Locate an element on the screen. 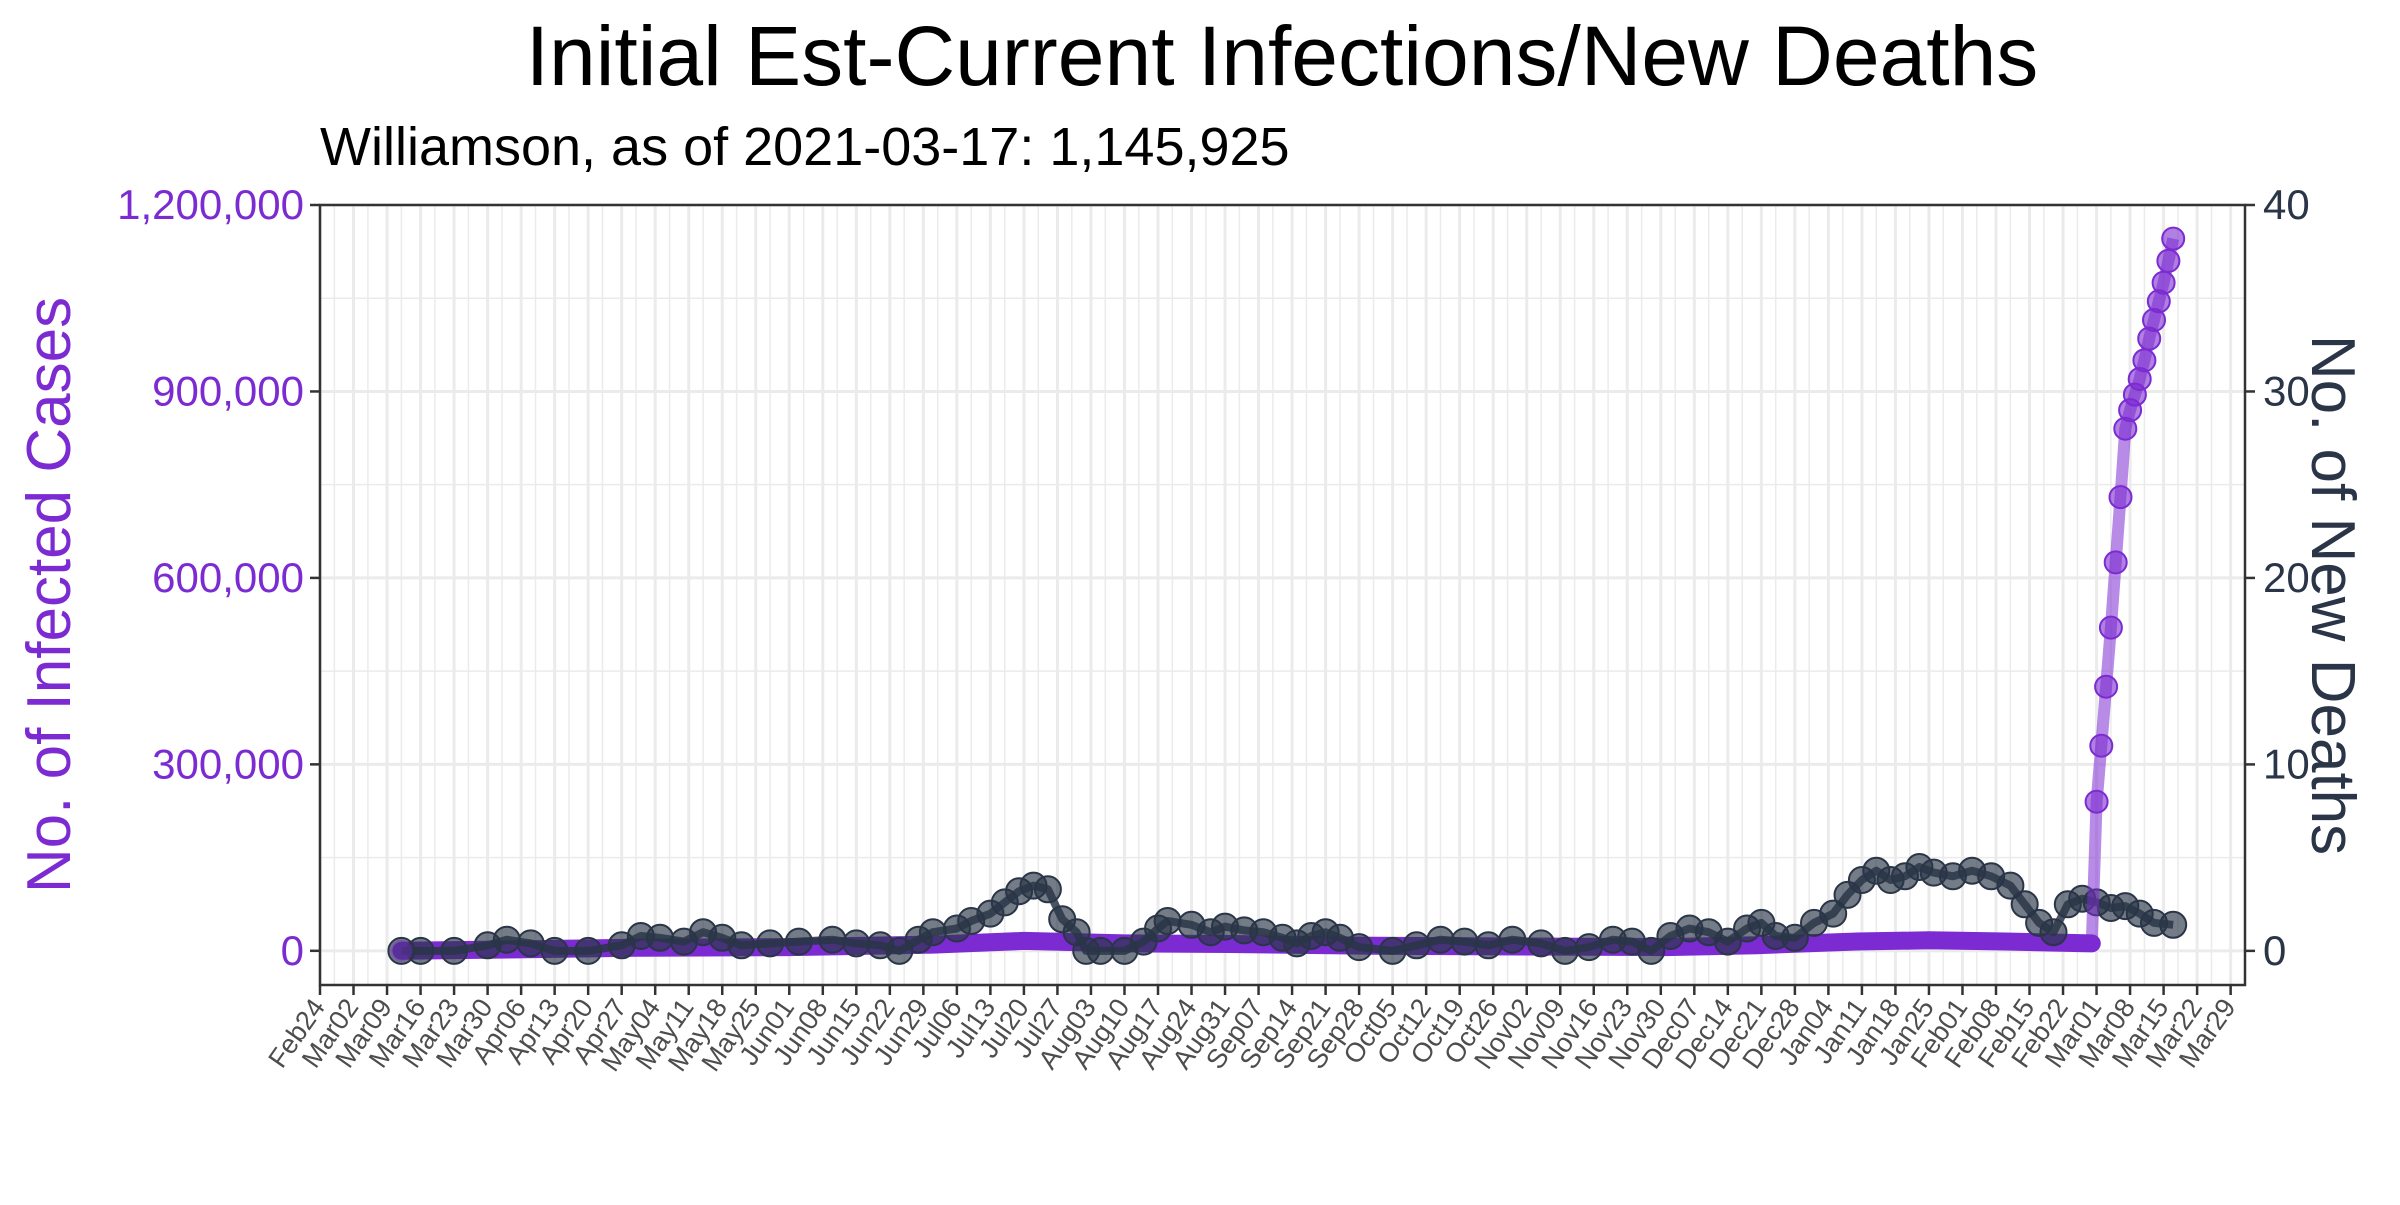 The image size is (2400, 1205). right-axis-tick-label: 0 is located at coordinates (2274, 950).